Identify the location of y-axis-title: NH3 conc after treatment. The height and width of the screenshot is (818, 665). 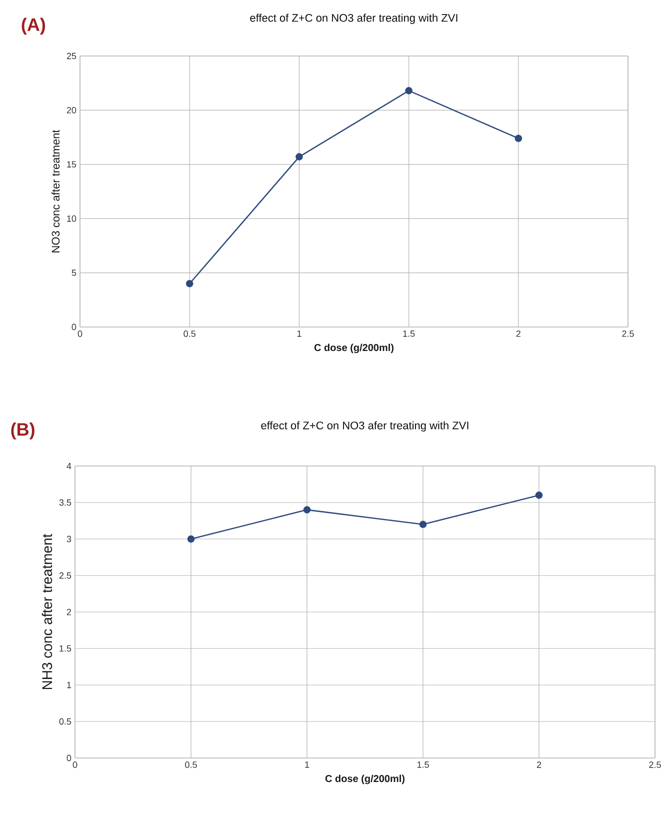
(47, 612).